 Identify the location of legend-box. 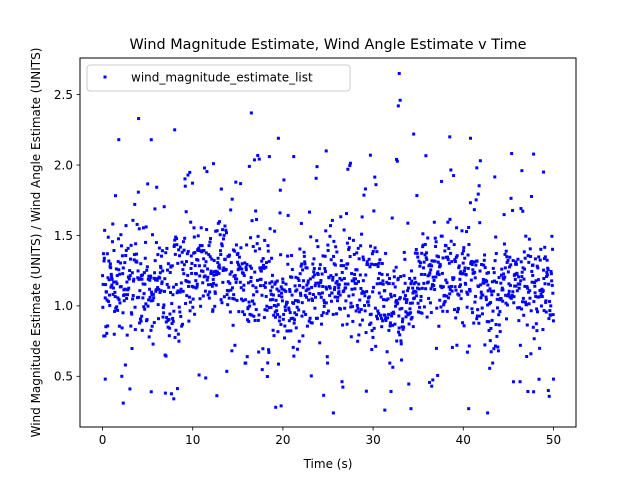
(218, 78).